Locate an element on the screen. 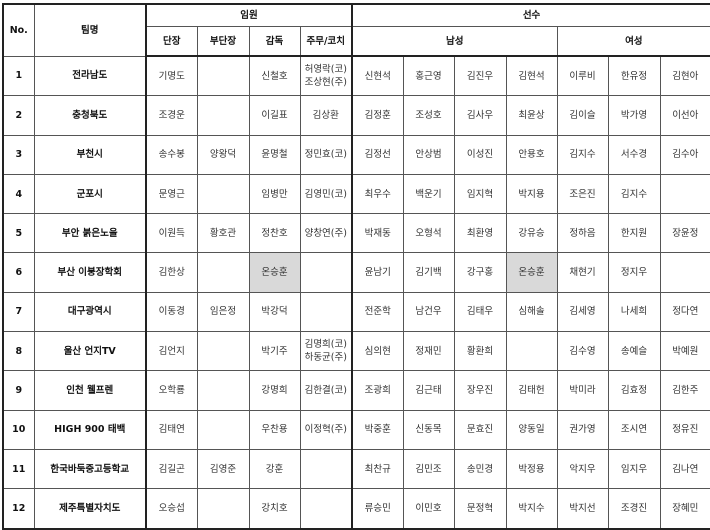 The width and height of the screenshot is (710, 530). female-player-cell: 임지우 is located at coordinates (634, 469).